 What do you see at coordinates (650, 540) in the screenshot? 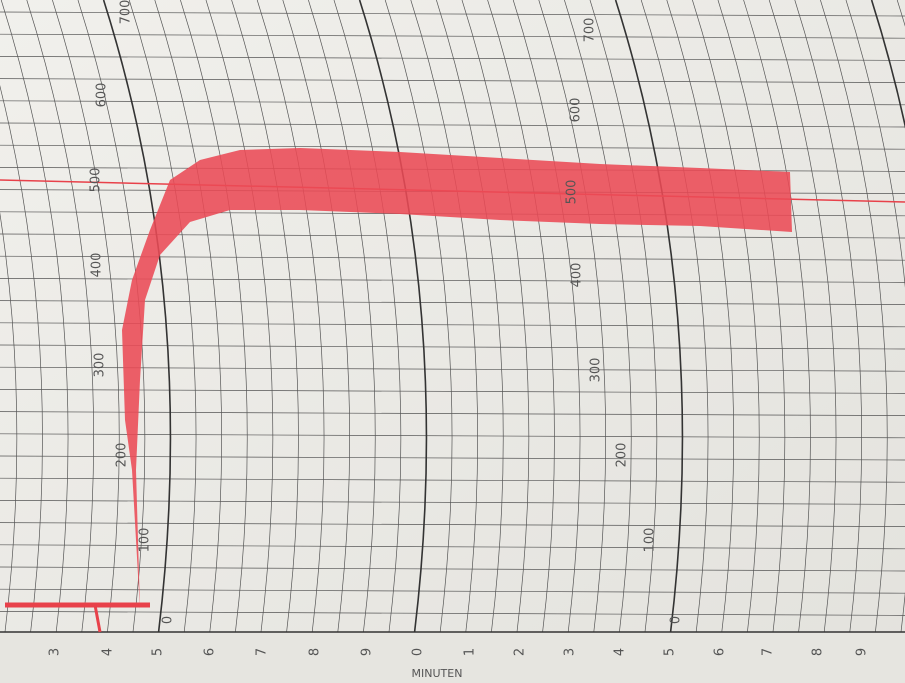
I see `right-scale-label: 100` at bounding box center [650, 540].